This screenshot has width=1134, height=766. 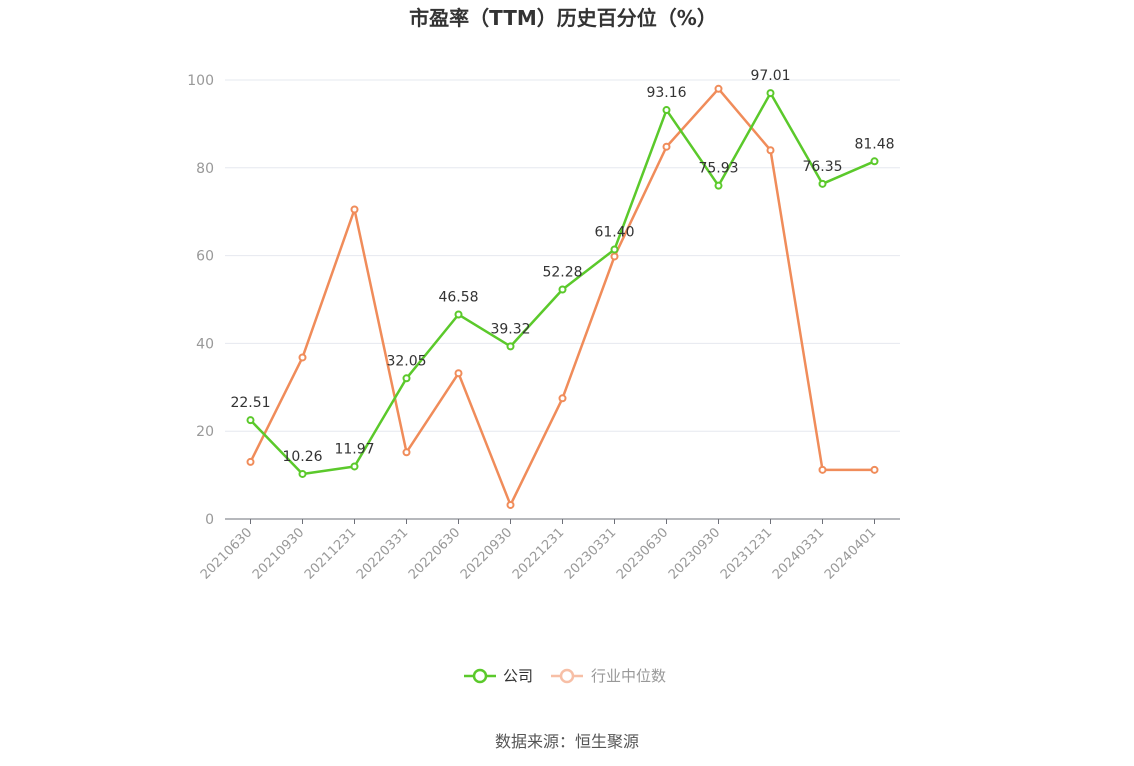 What do you see at coordinates (567, 741) in the screenshot?
I see `source-note: 数据来源：恒生聚源` at bounding box center [567, 741].